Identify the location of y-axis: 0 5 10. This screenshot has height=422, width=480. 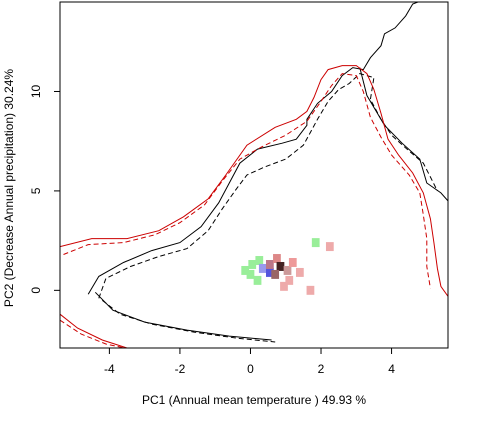
(45, 189).